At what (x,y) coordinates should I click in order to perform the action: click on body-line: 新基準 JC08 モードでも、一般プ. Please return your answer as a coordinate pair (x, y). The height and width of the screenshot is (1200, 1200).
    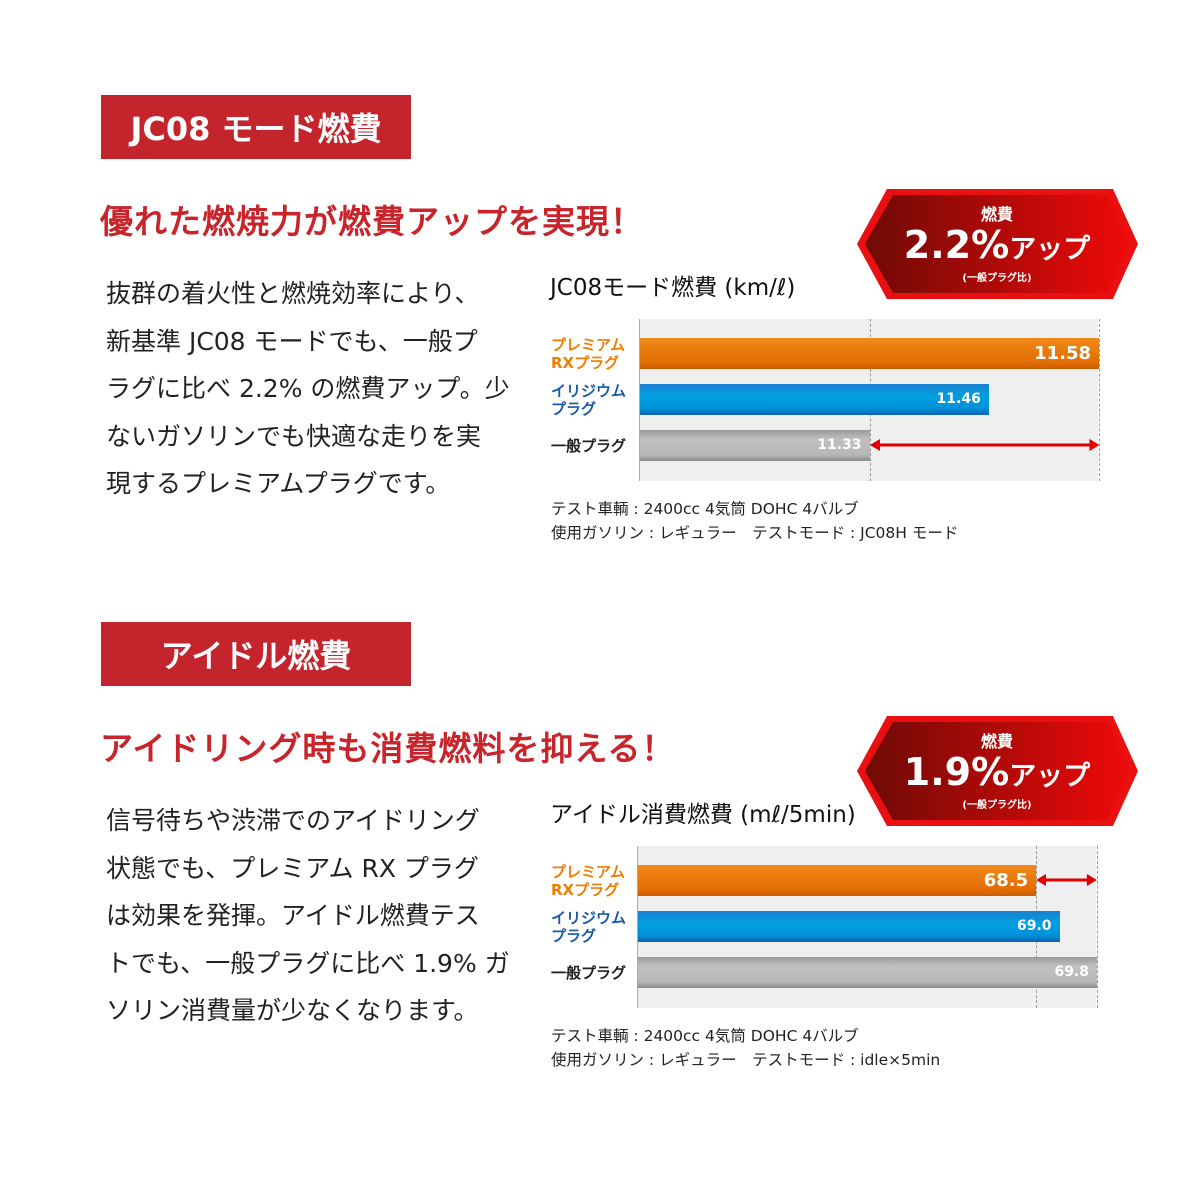
    Looking at the image, I should click on (292, 341).